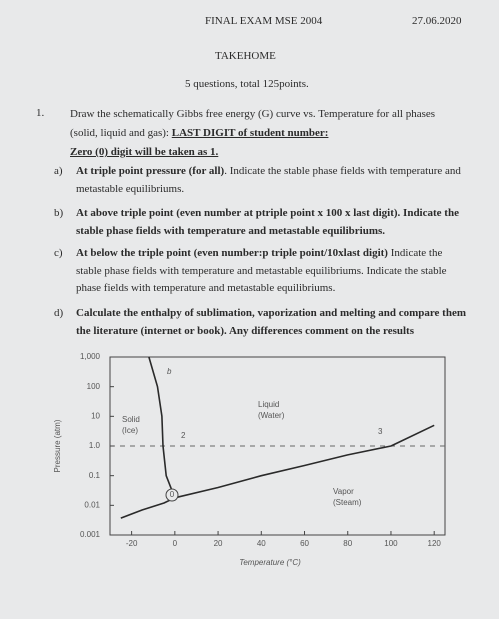 The height and width of the screenshot is (619, 499). I want to click on item-bold: At triple point pressure (for all), so click(150, 171).